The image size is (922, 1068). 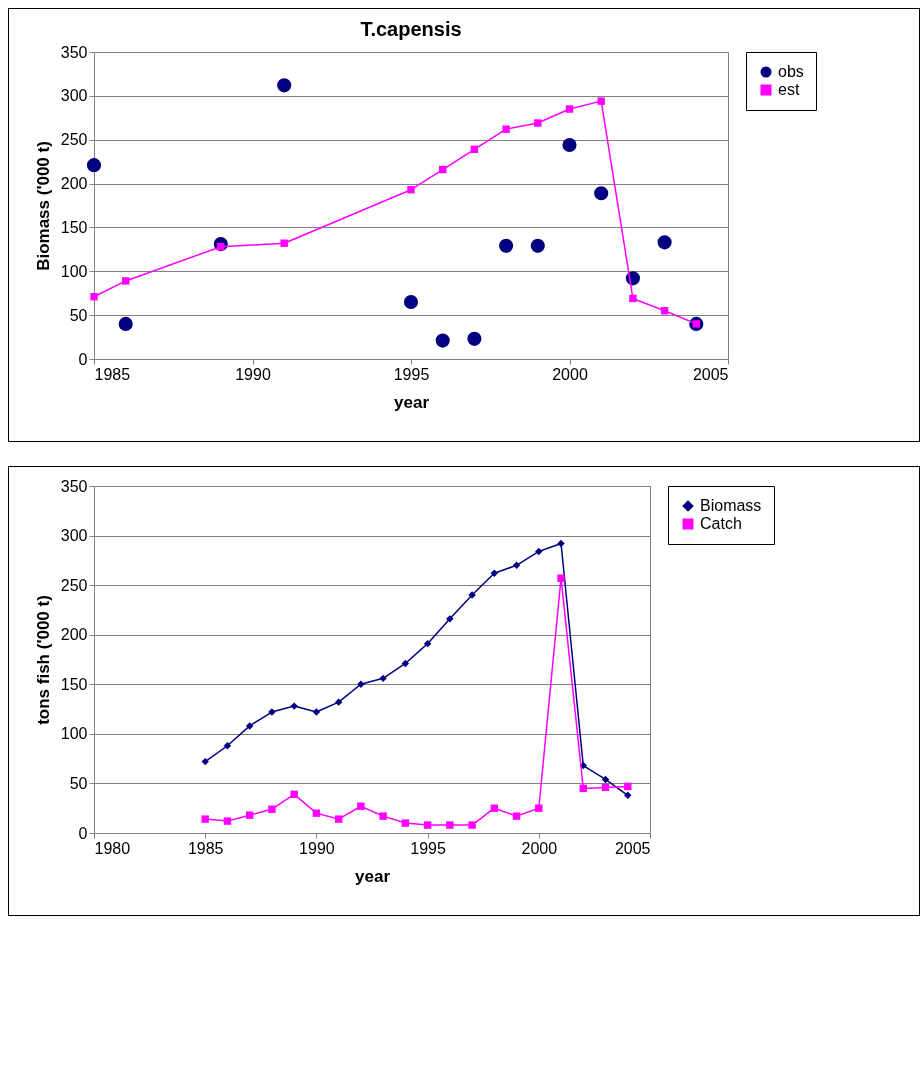 What do you see at coordinates (791, 71) in the screenshot?
I see `legend-label: obs` at bounding box center [791, 71].